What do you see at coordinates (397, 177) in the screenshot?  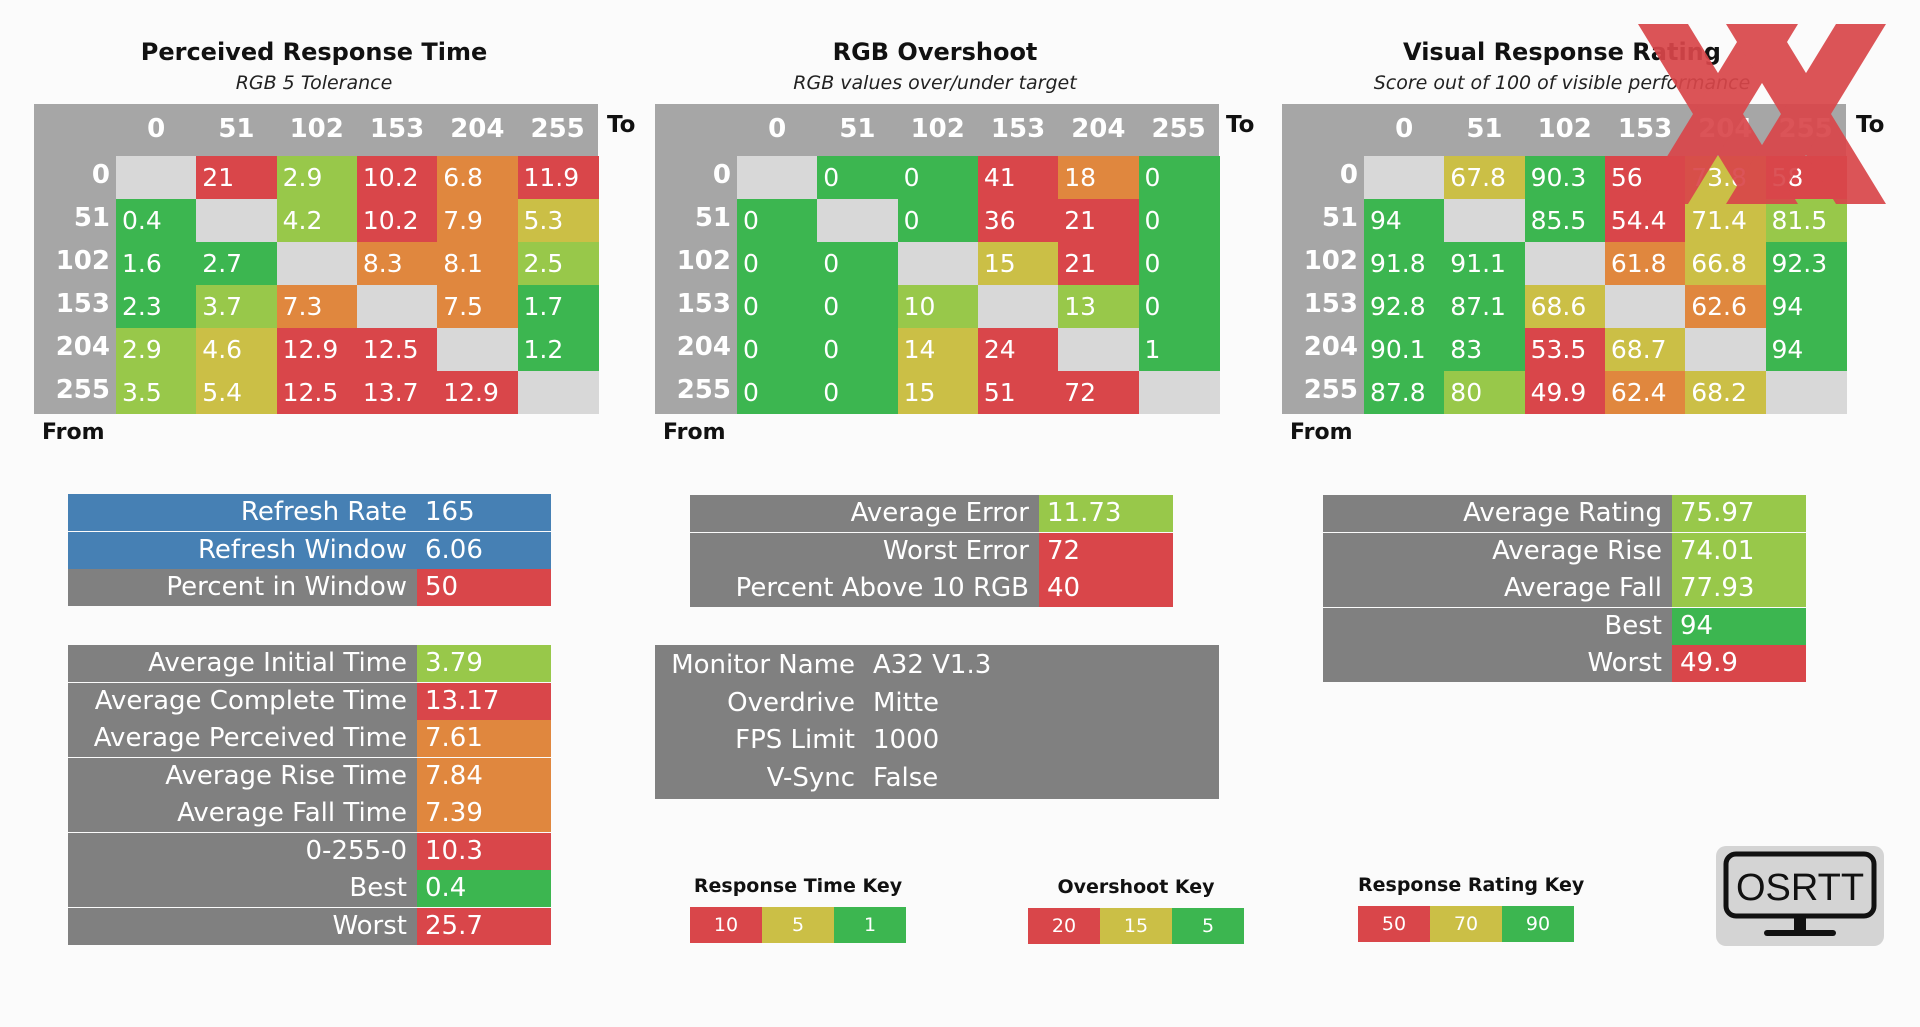 I see `matrix-cell: 10.2` at bounding box center [397, 177].